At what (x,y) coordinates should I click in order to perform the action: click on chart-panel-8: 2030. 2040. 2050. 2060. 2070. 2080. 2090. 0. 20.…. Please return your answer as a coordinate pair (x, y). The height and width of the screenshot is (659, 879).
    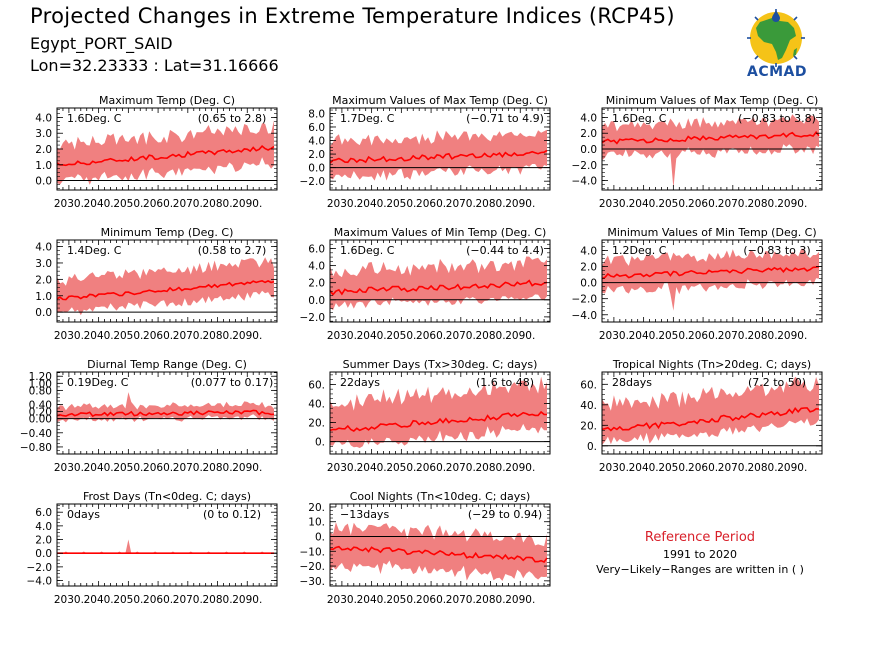
    Looking at the image, I should click on (701, 416).